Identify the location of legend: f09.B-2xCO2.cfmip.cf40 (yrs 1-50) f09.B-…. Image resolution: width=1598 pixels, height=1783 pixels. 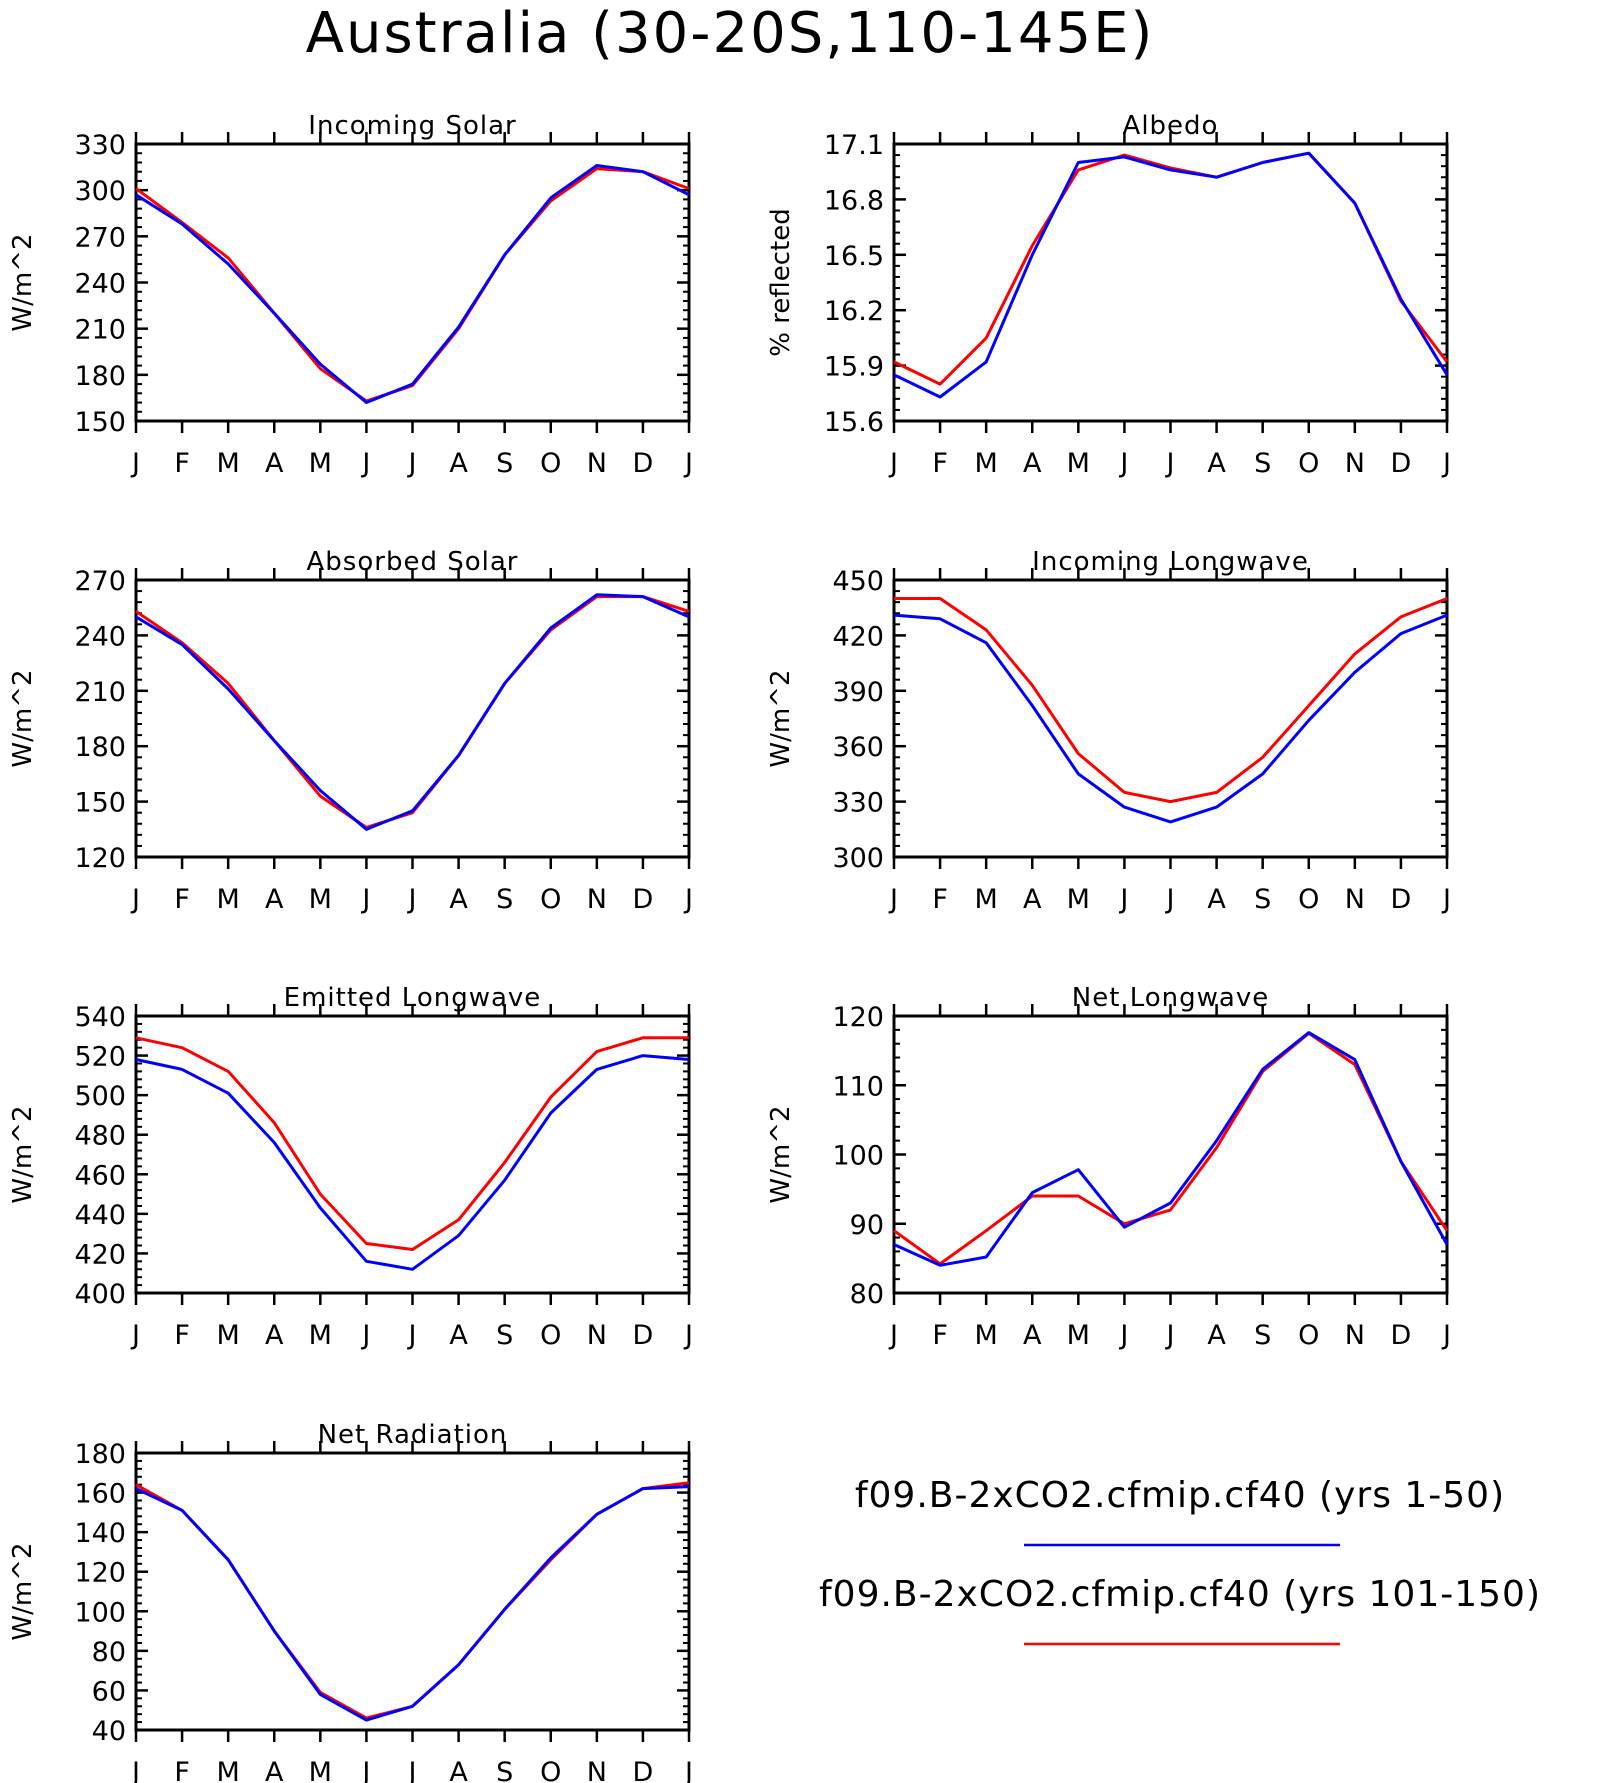
(1180, 1560).